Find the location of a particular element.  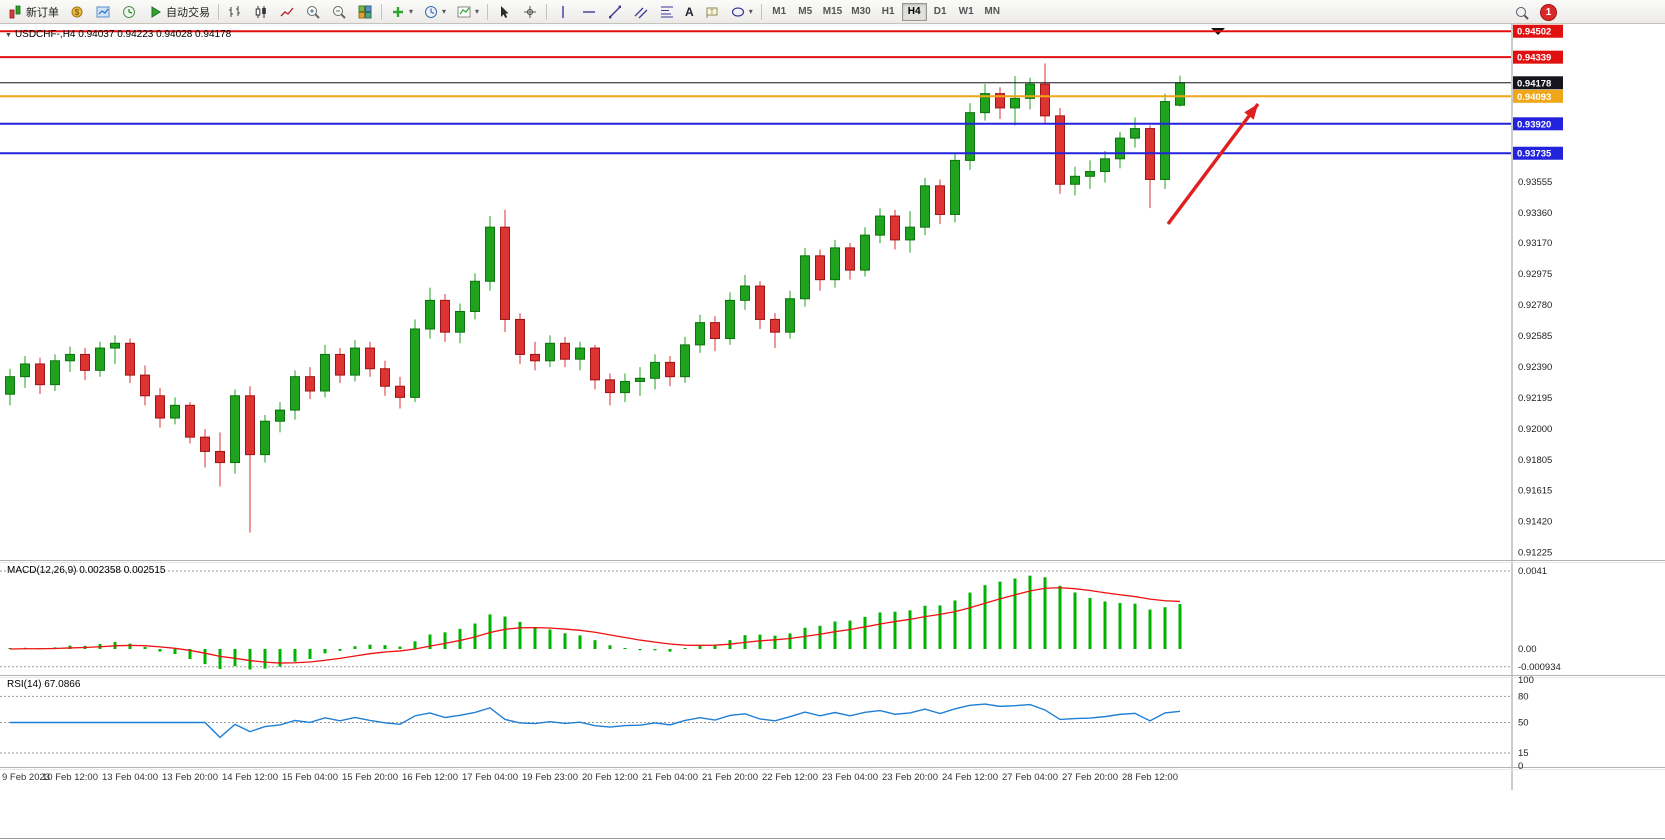

zoom-in-button is located at coordinates (313, 12).